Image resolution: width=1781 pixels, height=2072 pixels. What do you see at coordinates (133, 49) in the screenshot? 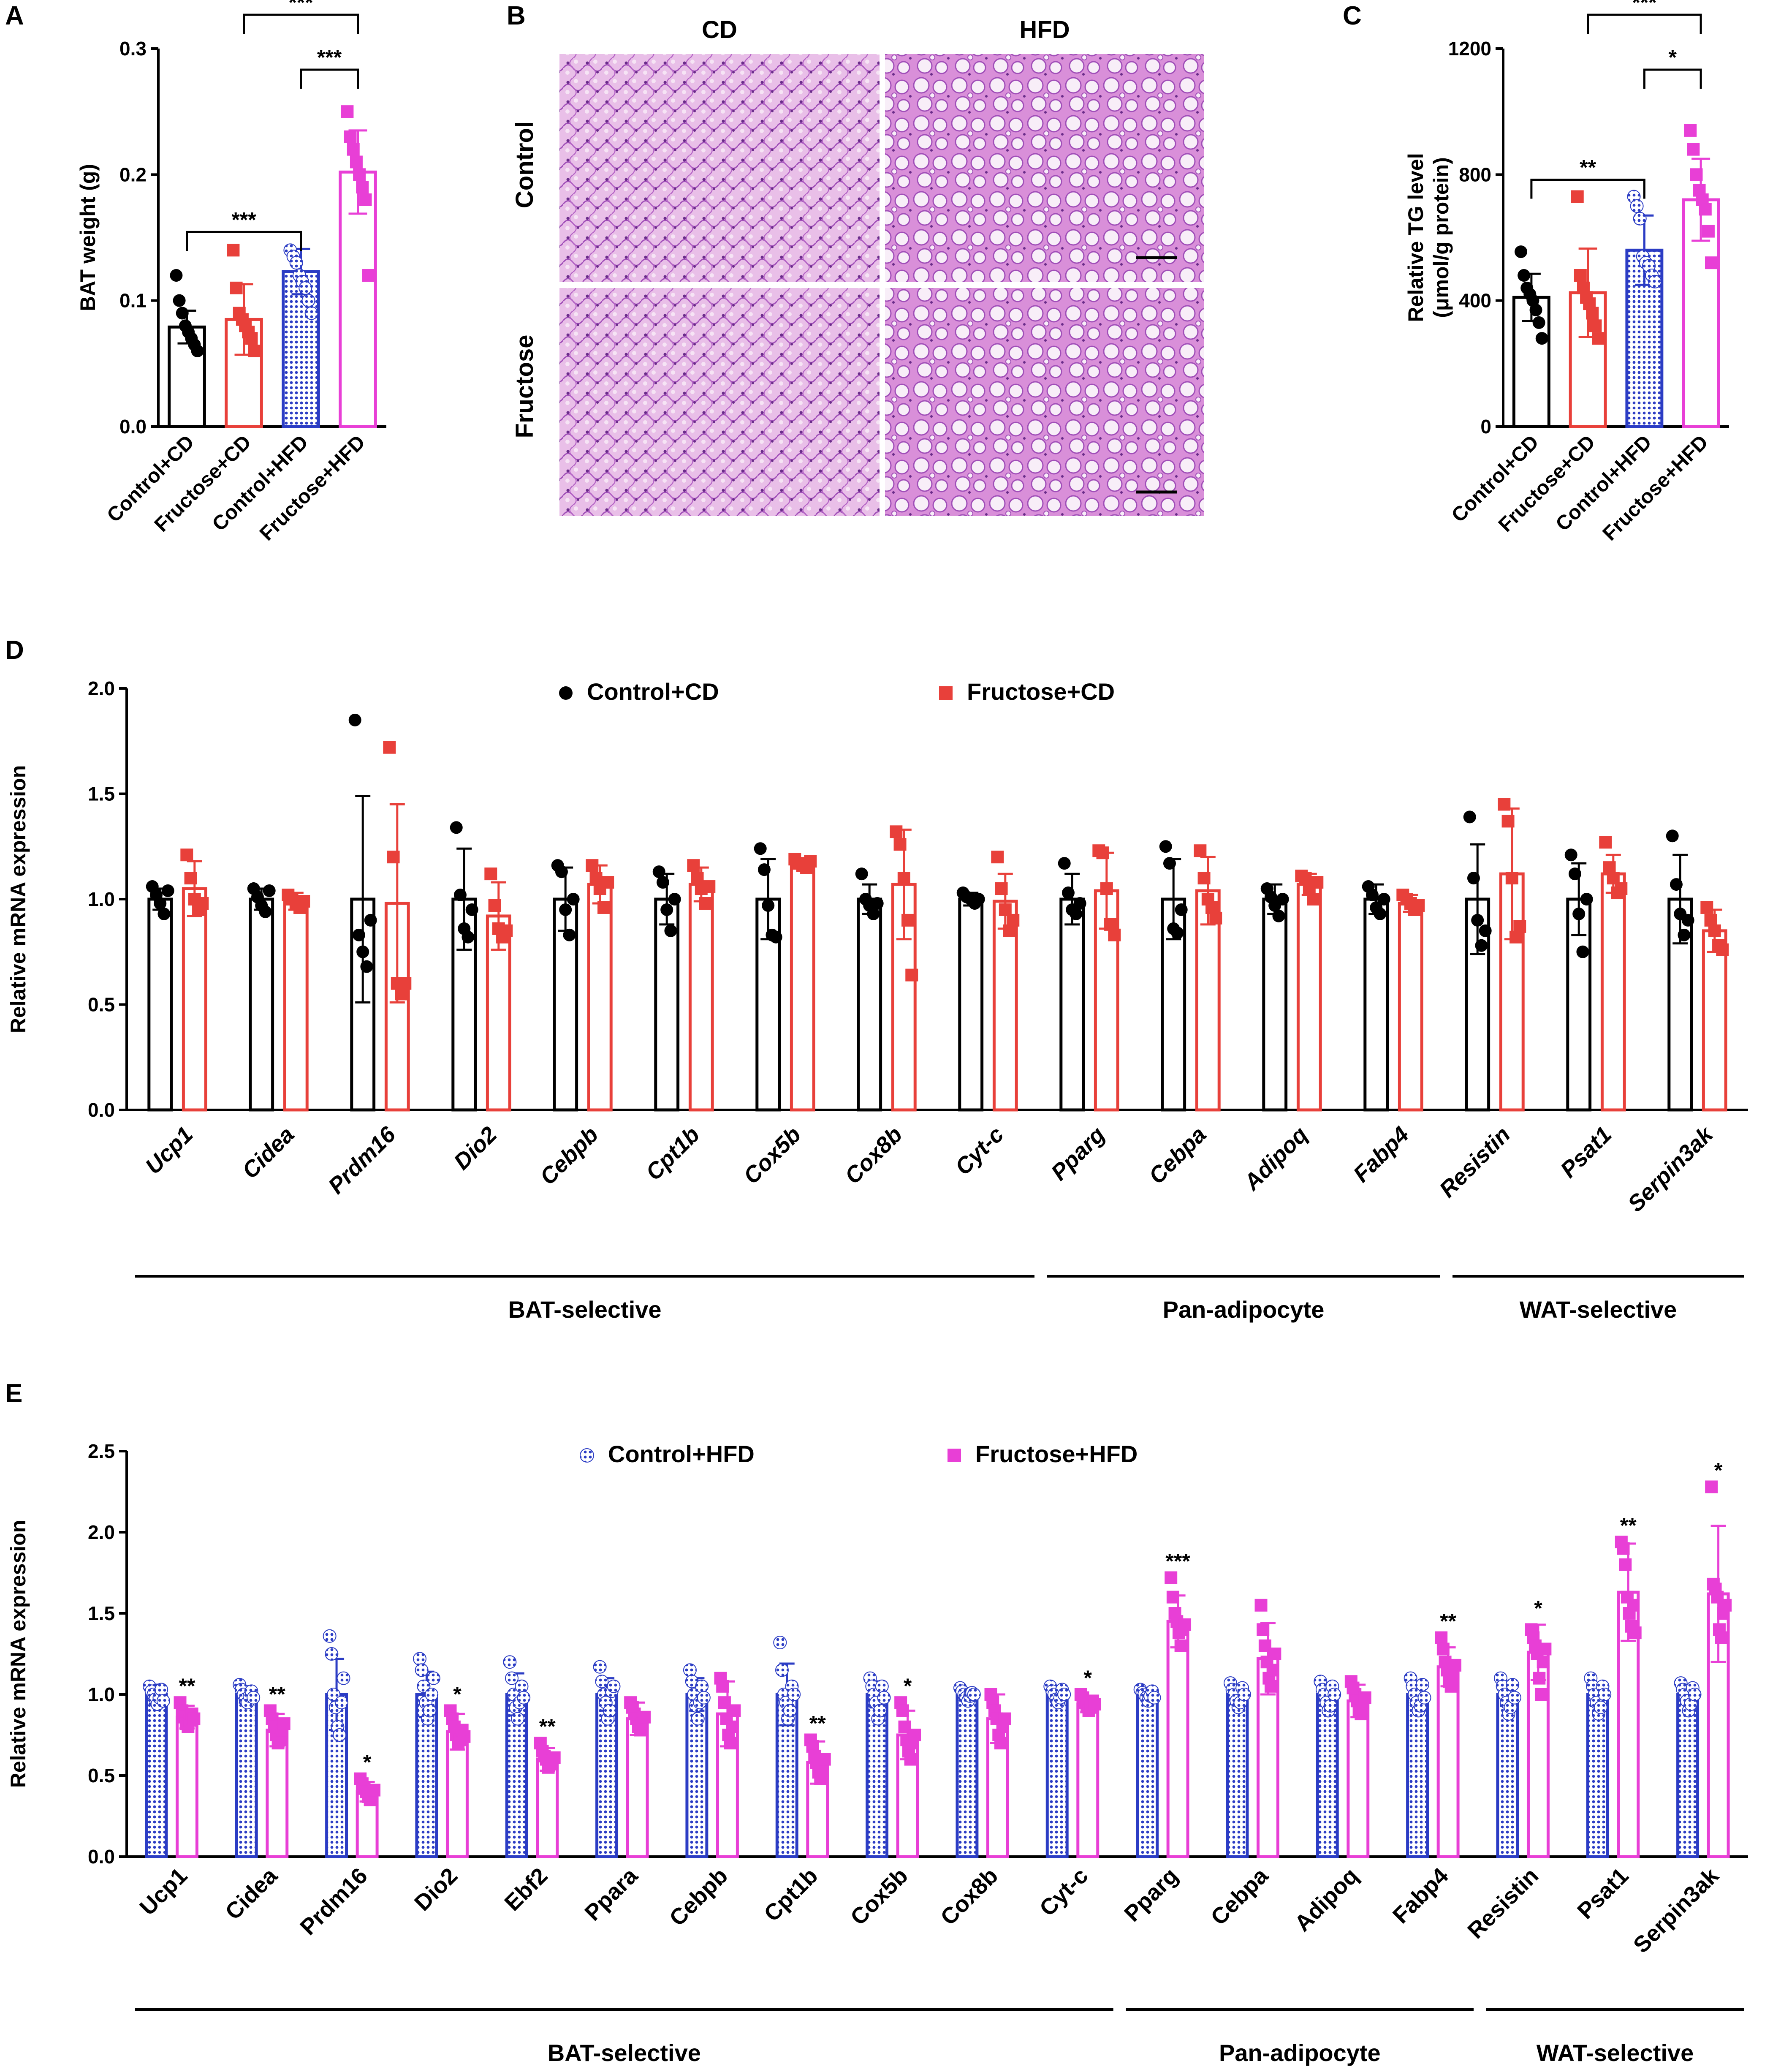
I see `y-tick-label: 0.3` at bounding box center [133, 49].